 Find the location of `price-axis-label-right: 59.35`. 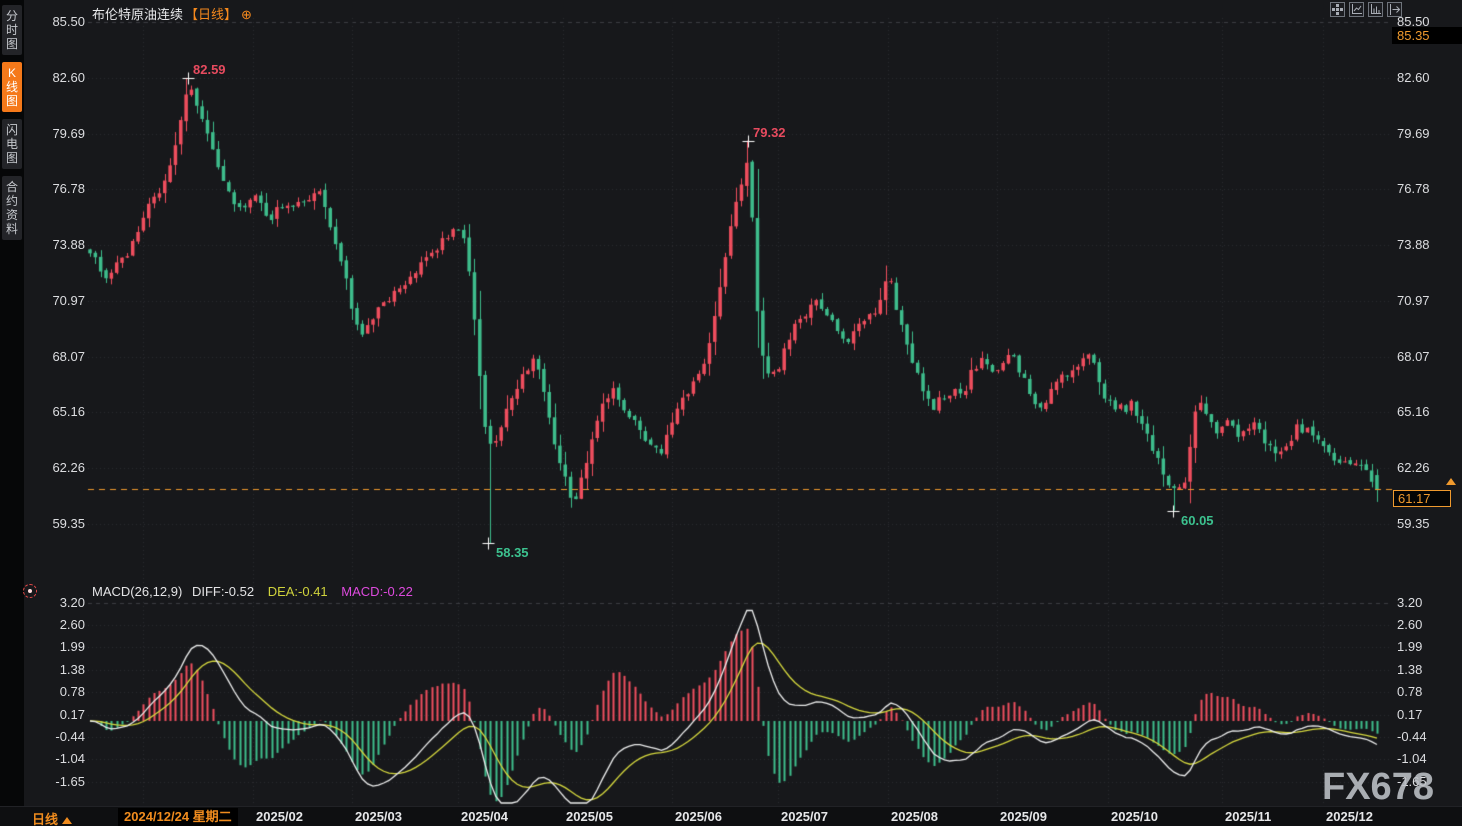

price-axis-label-right: 59.35 is located at coordinates (1413, 523).